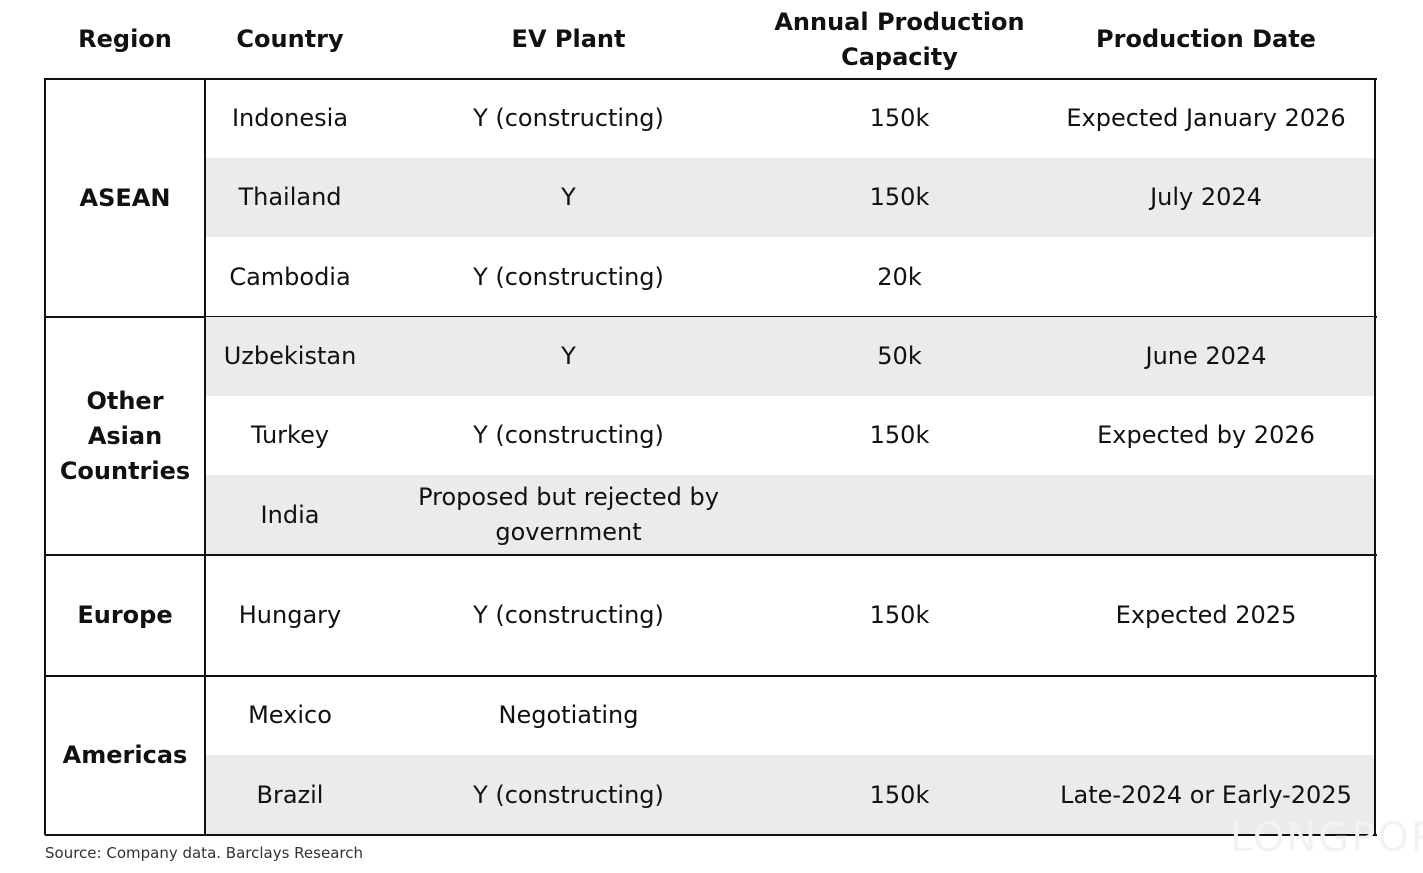 This screenshot has height=873, width=1423. I want to click on table-cell: Indonesia, so click(290, 118).